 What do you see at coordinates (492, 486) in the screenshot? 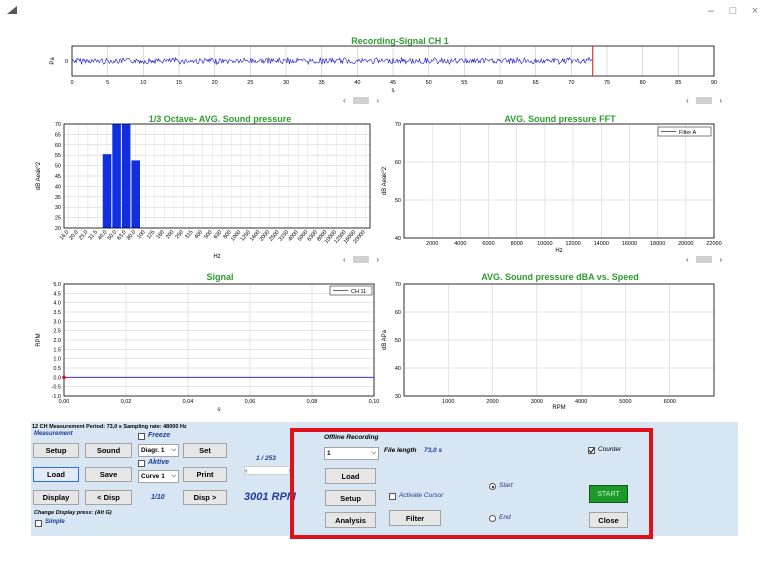
I see `start-radio` at bounding box center [492, 486].